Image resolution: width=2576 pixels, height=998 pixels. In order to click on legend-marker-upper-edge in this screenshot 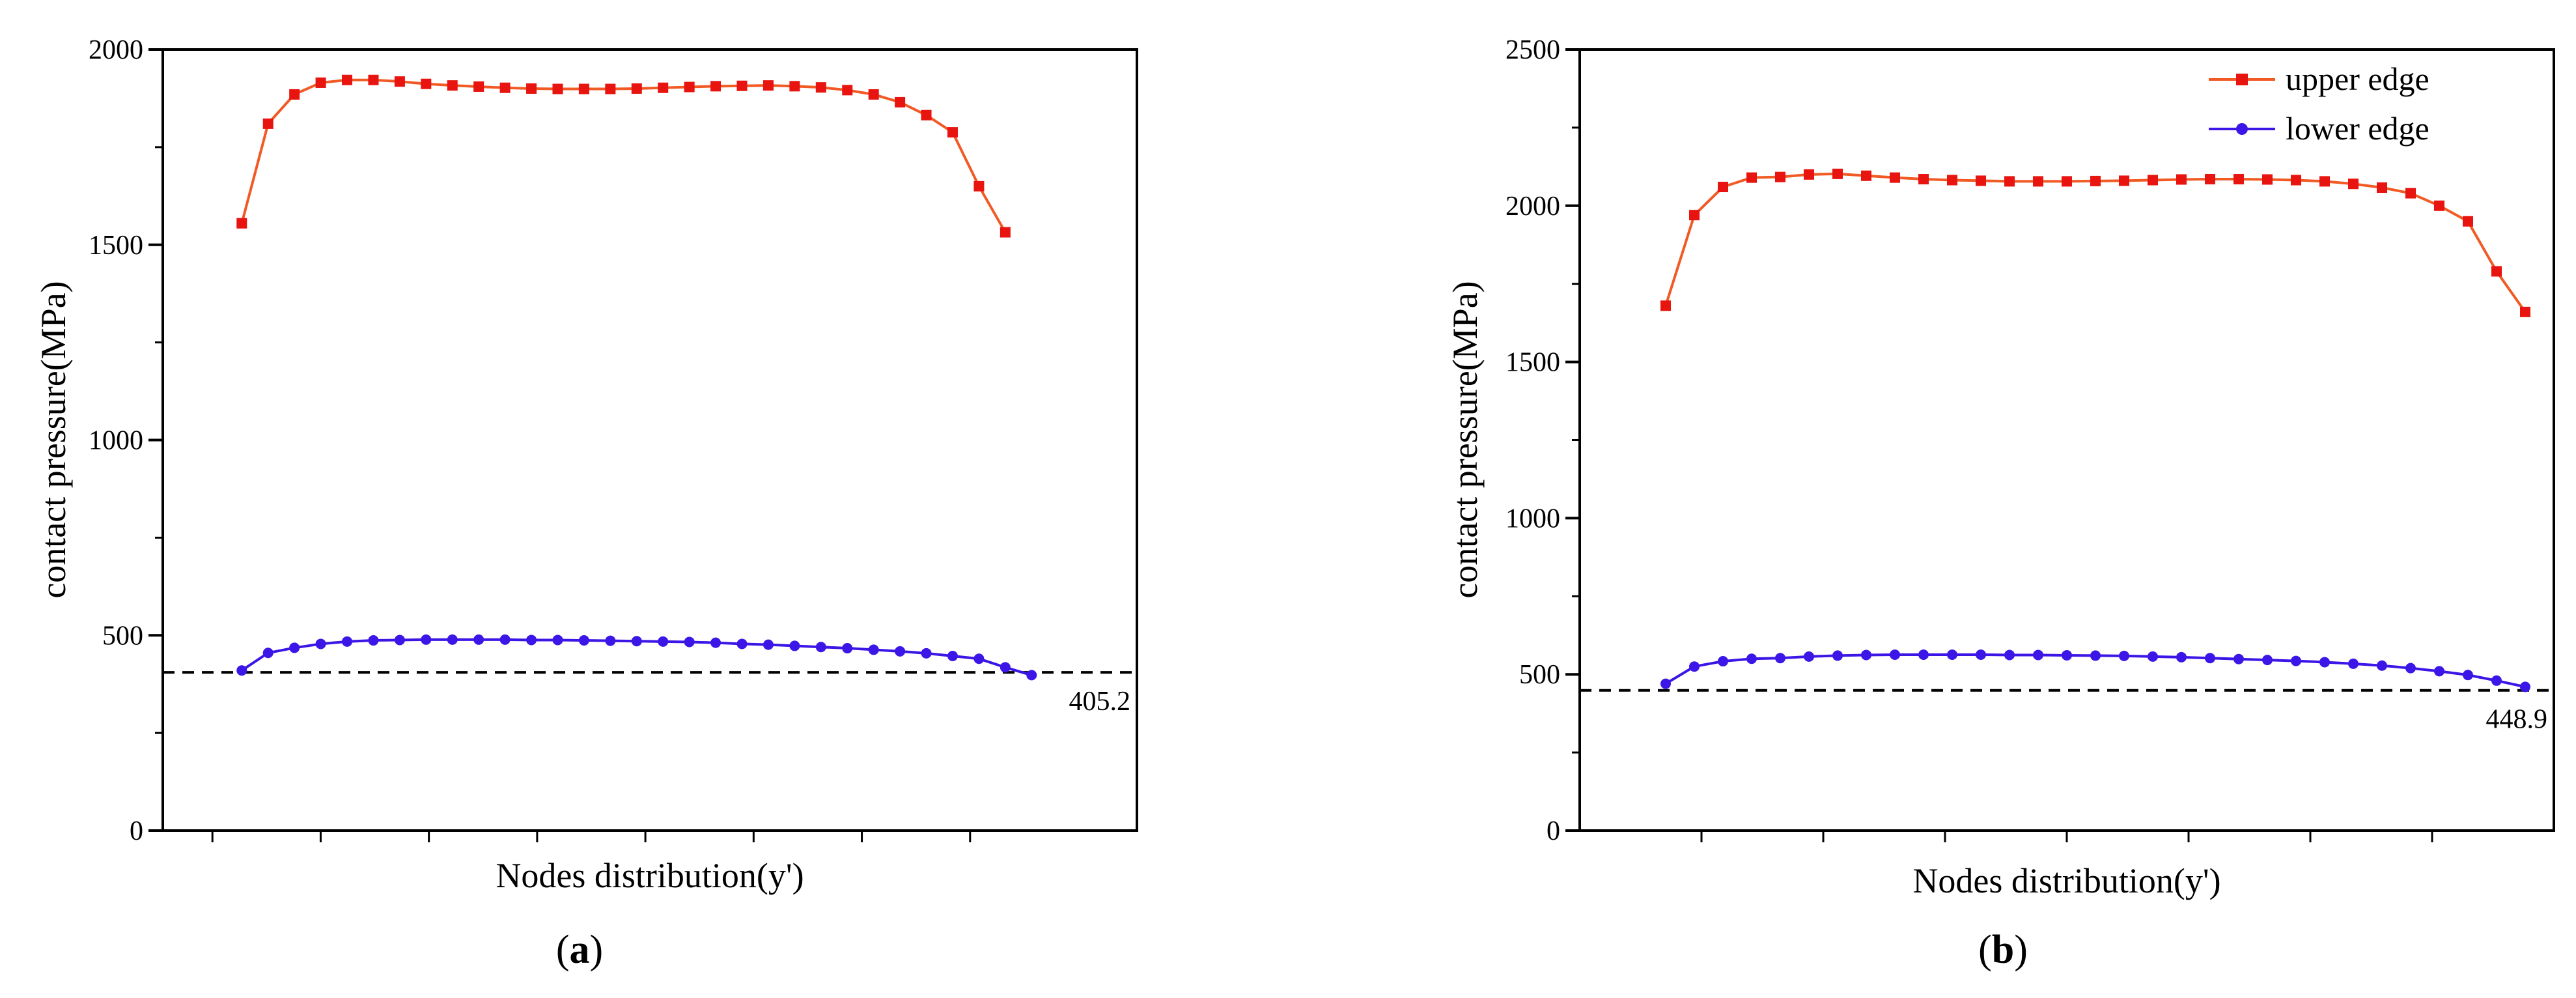, I will do `click(2242, 79)`.